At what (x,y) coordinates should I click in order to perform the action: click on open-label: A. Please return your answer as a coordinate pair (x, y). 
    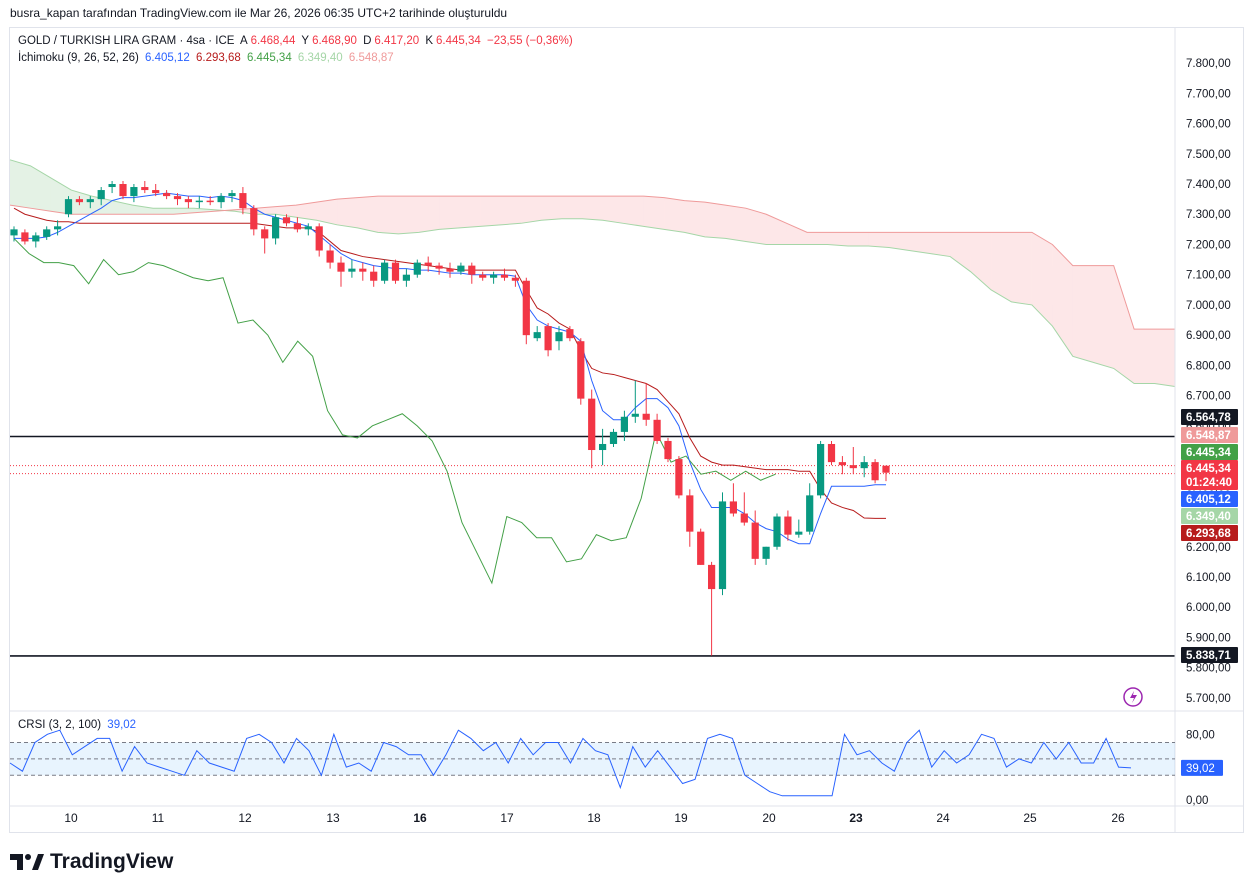
    Looking at the image, I should click on (243, 41).